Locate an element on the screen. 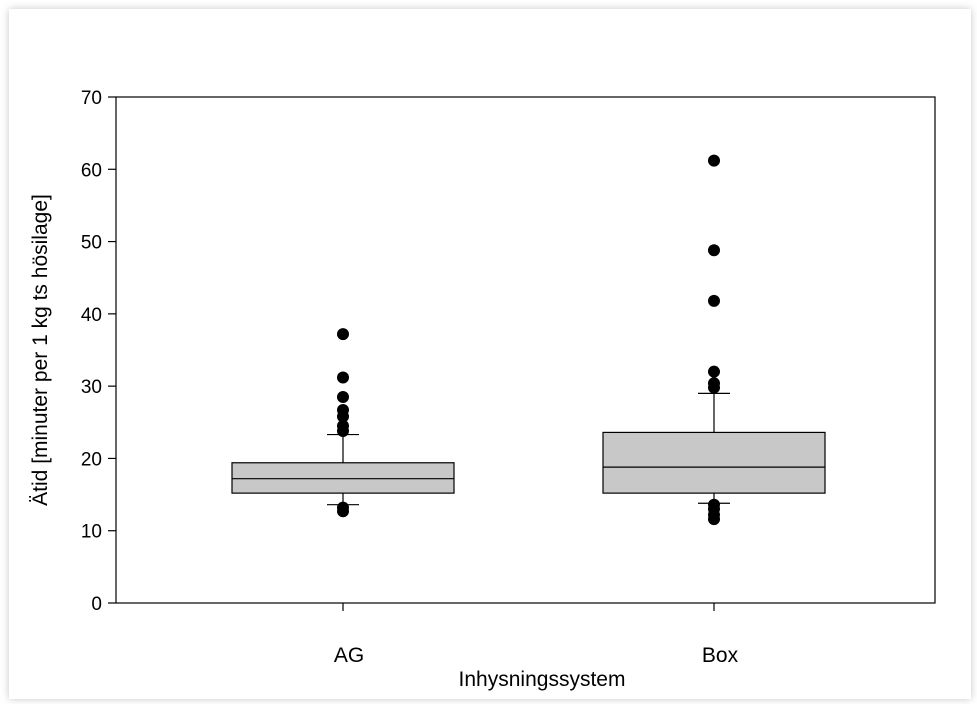 Image resolution: width=977 pixels, height=709 pixels. y-axis-title: Ätid [minuter per 1 kg ts hösilage] is located at coordinates (40, 350).